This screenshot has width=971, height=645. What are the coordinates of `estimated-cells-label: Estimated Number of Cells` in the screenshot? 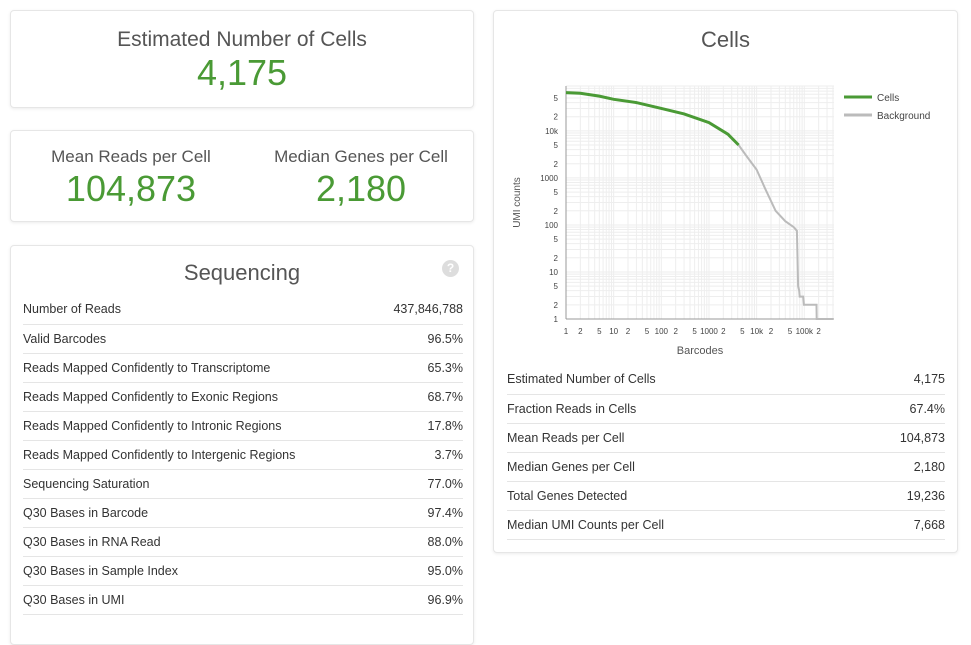 It's located at (242, 39).